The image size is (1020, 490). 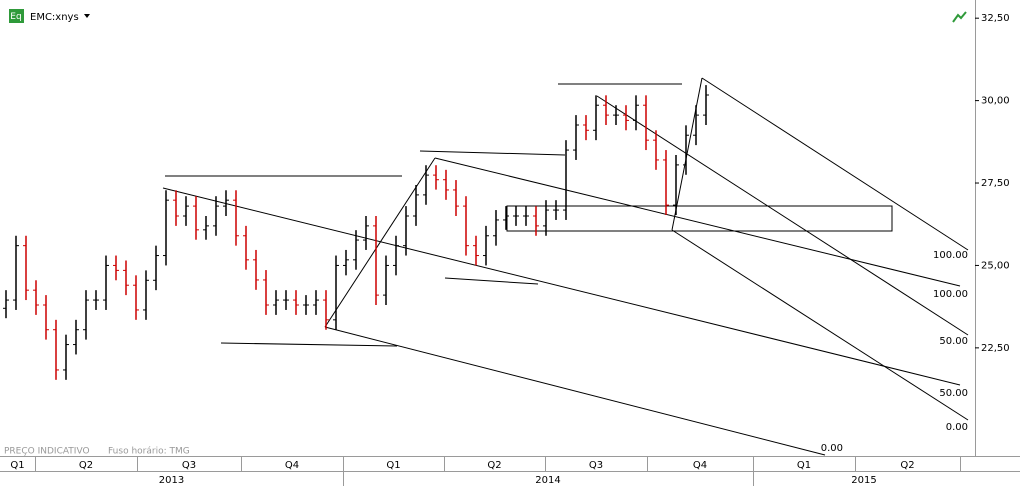 I want to click on y-tick-label: 25,00, so click(x=995, y=265).